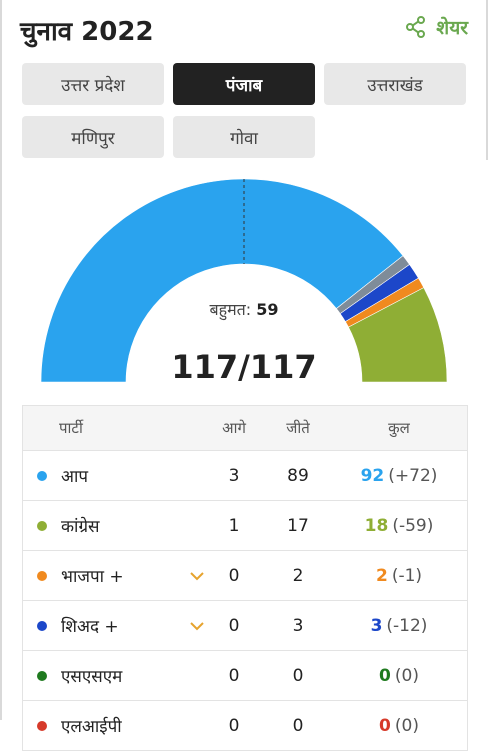 This screenshot has width=488, height=751. What do you see at coordinates (372, 475) in the screenshot?
I see `total-seats: 92` at bounding box center [372, 475].